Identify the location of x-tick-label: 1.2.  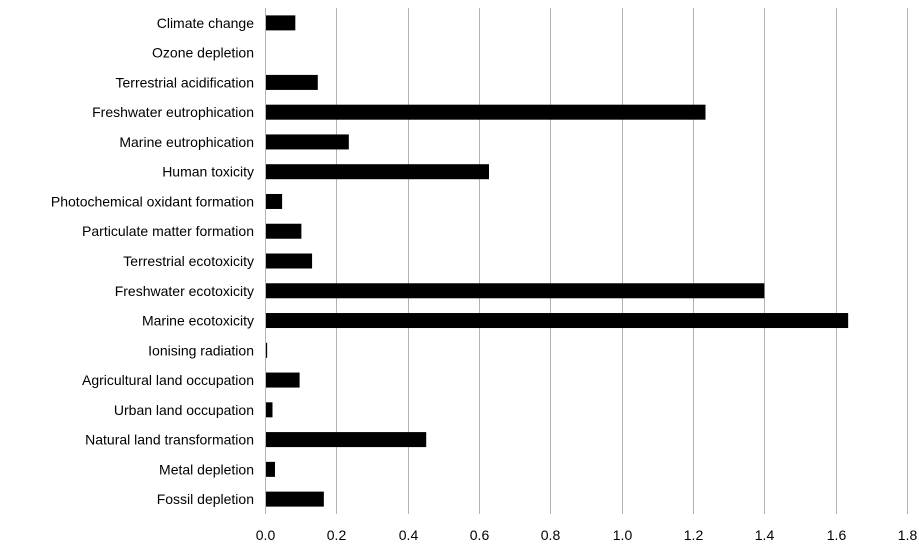
(694, 535).